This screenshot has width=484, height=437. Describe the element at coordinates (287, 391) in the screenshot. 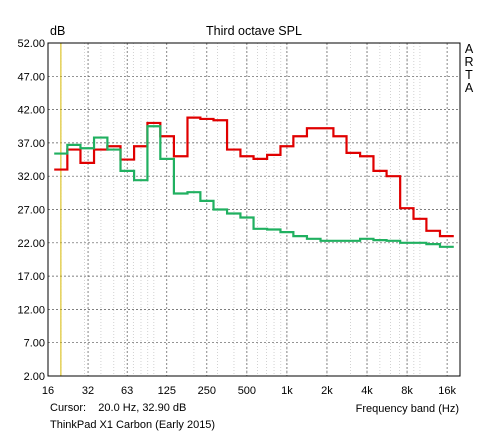

I see `x-tick-label: 1k` at that location.